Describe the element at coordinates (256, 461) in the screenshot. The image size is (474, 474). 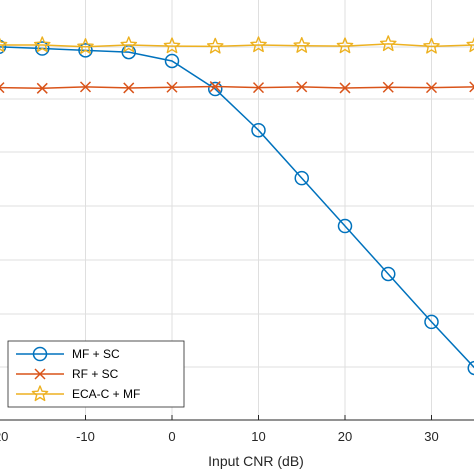
I see `x-axis-title: Input CNR (dB)` at that location.